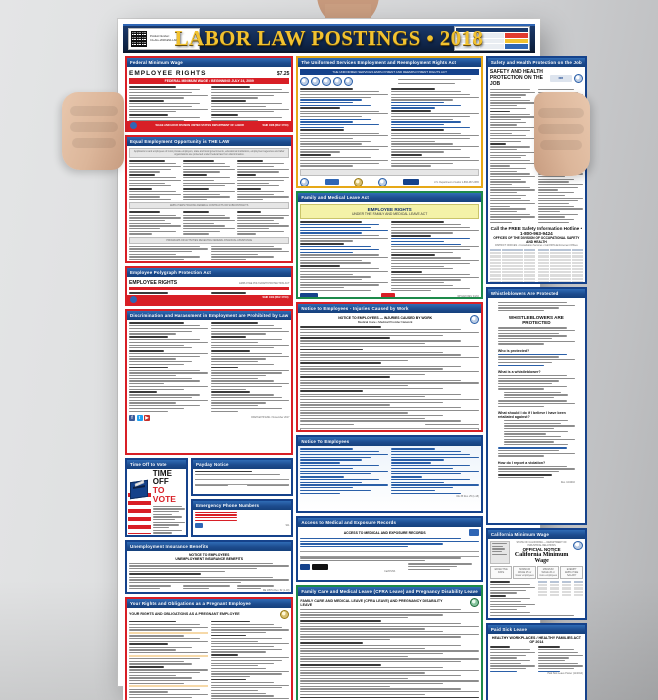 The image size is (658, 700). I want to click on doc-id: DE 35 Rev. 25 (1-18), so click(467, 496).